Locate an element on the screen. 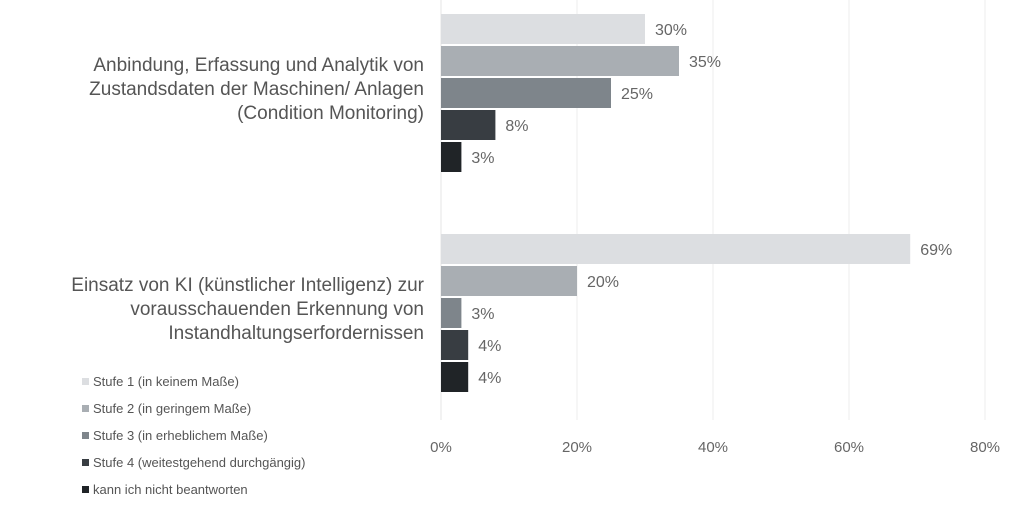  legend-item: Stufe 3 (in erheblichem Maße) is located at coordinates (193, 435).